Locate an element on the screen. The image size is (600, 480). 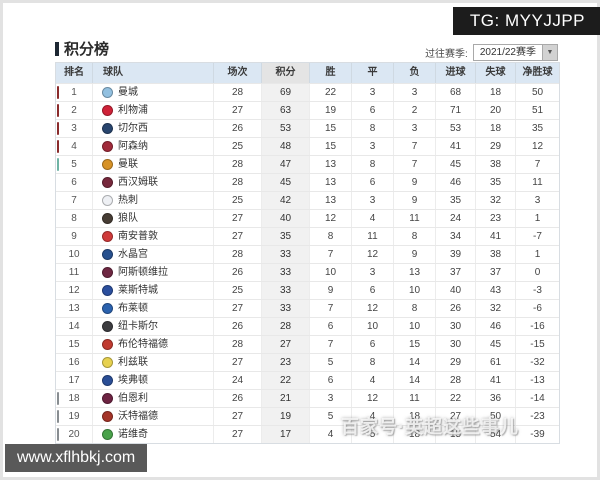
team-cell: 伯恩利 is located at coordinates (153, 398).